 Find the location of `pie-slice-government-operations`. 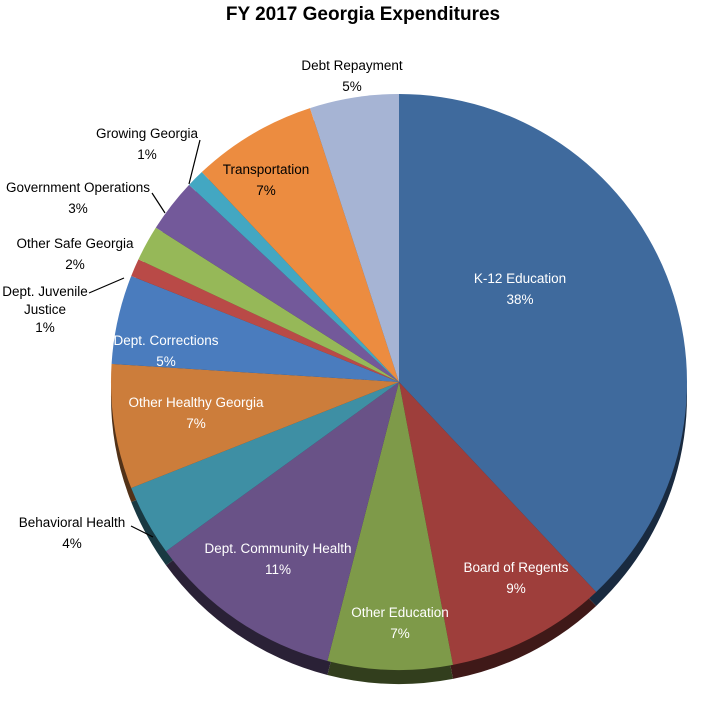

pie-slice-government-operations is located at coordinates (277, 283).